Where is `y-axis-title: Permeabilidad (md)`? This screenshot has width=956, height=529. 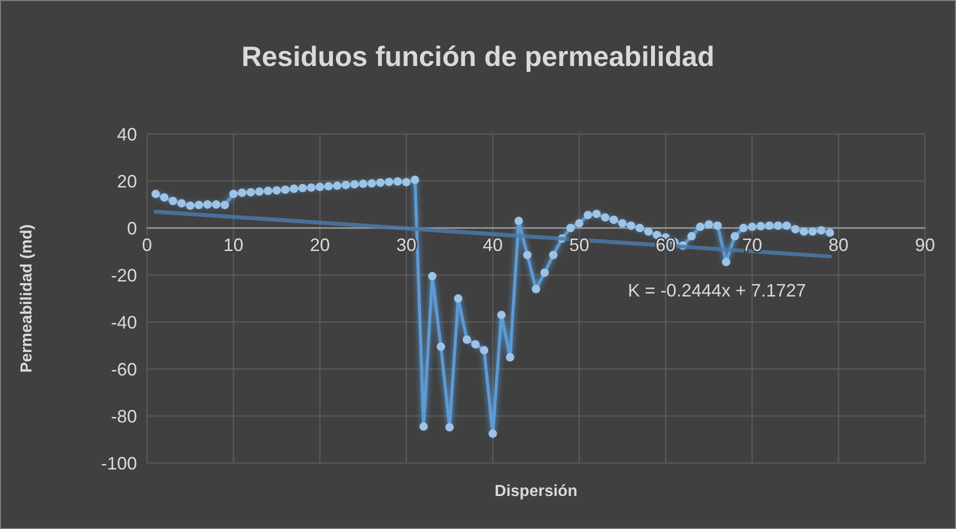
y-axis-title: Permeabilidad (md) is located at coordinates (27, 298).